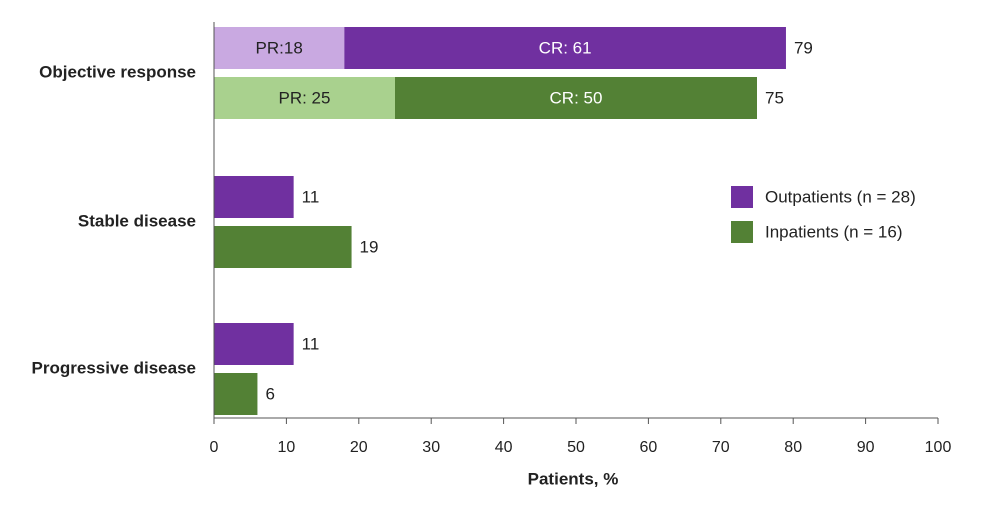 This screenshot has height=506, width=992. I want to click on x-tick-label: 80, so click(793, 447).